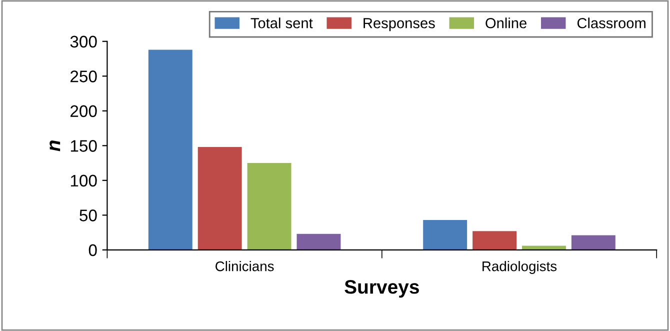 The height and width of the screenshot is (331, 670). I want to click on y-tick-label: 100, so click(83, 180).